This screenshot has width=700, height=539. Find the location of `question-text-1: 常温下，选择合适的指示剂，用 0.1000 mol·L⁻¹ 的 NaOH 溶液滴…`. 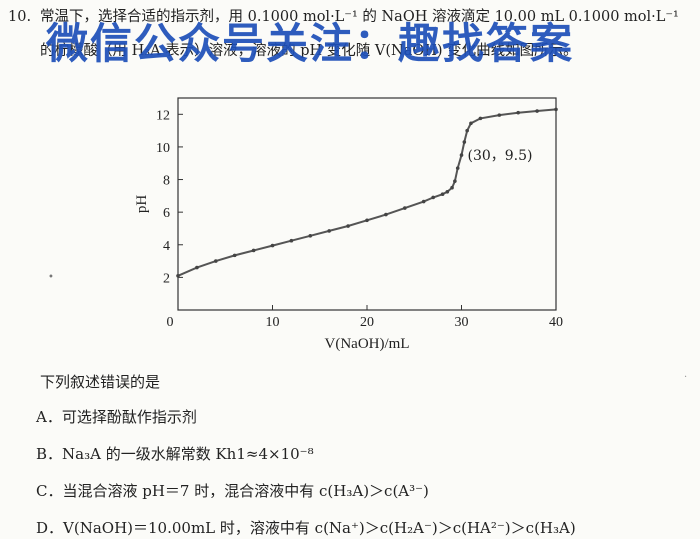

question-text-1: 常温下，选择合适的指示剂，用 0.1000 mol·L⁻¹ 的 NaOH 溶液滴… is located at coordinates (359, 17).